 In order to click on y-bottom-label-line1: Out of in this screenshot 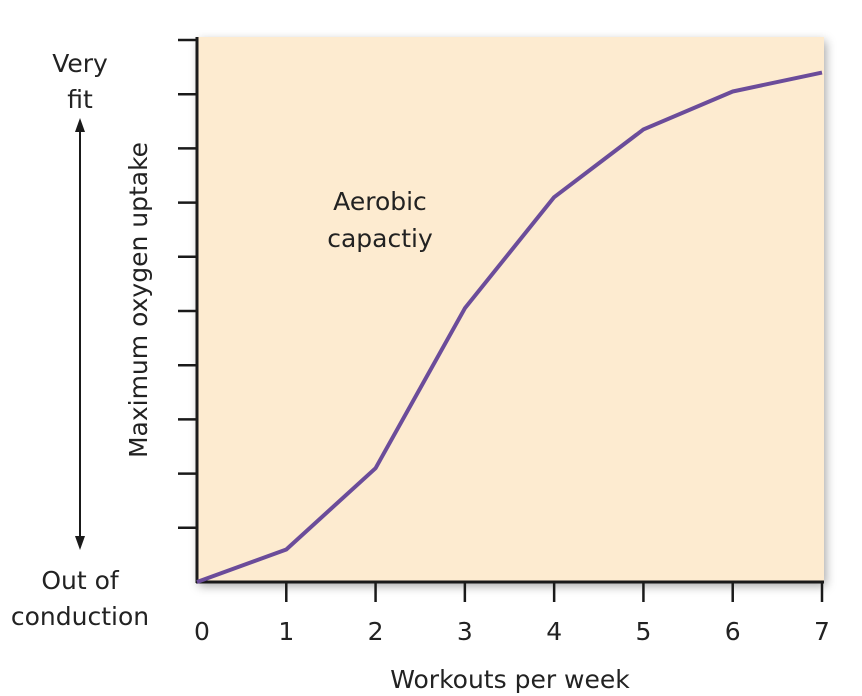, I will do `click(80, 580)`.